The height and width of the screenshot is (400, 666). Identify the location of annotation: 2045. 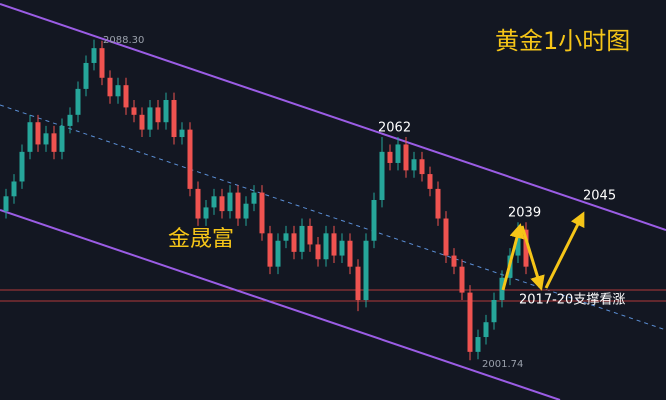
(599, 196).